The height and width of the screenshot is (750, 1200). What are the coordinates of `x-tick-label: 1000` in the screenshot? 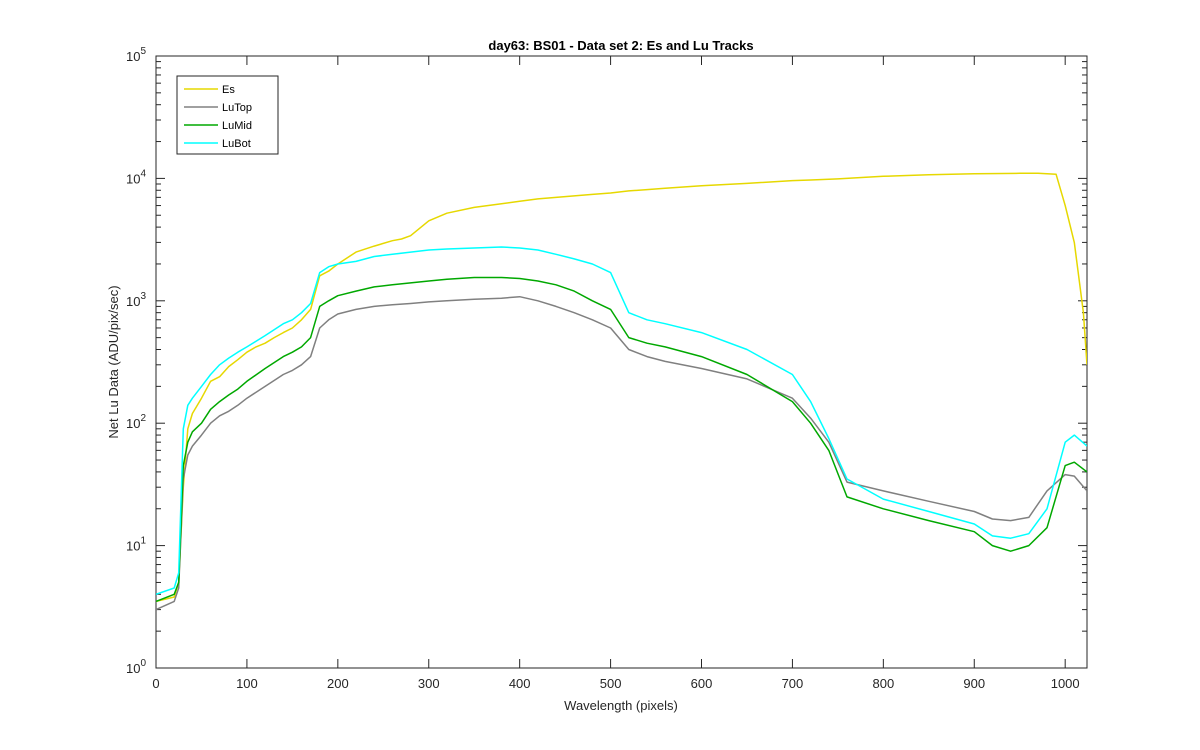 It's located at (1065, 683).